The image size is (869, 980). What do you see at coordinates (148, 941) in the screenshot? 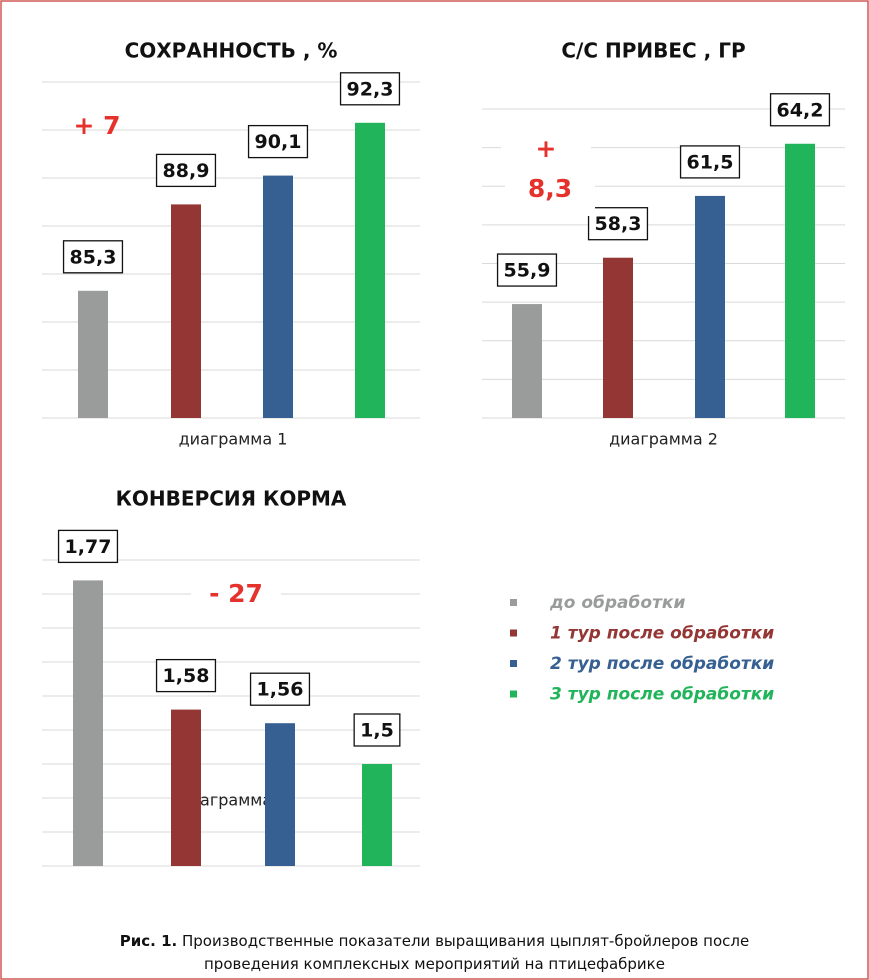
I see `caption-label: Рис. 1.` at bounding box center [148, 941].